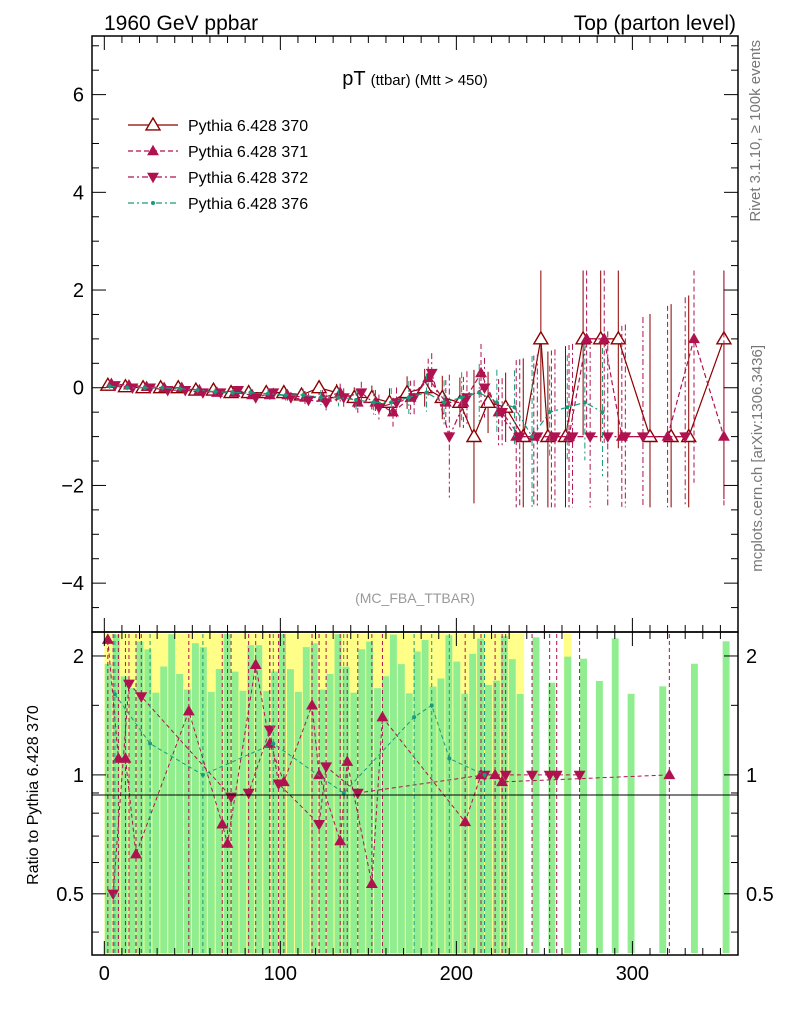 This screenshot has height=1024, width=786. Describe the element at coordinates (72, 584) in the screenshot. I see `y-tick-label: −4` at that location.